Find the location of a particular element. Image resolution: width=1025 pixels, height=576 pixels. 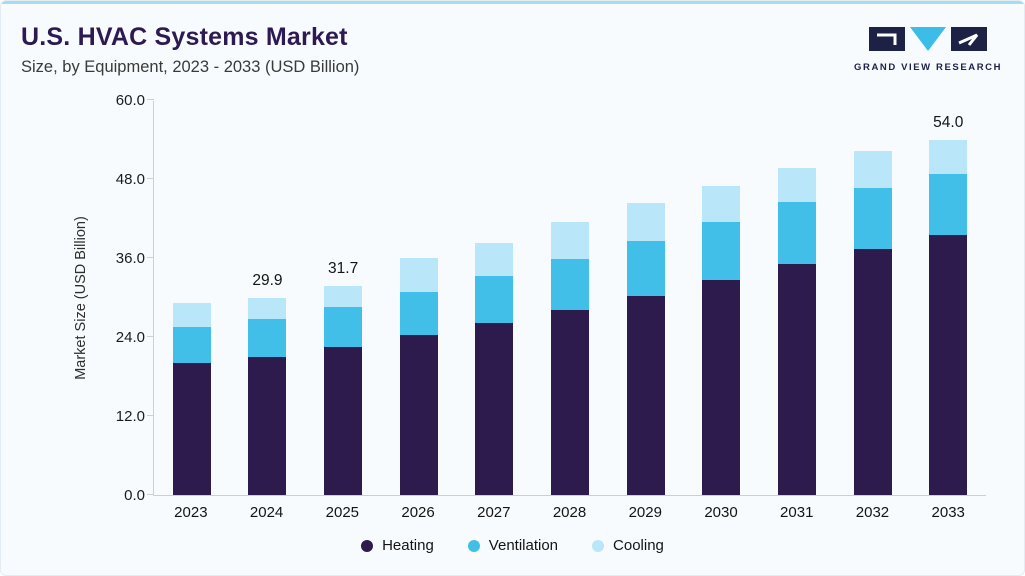

bar-group-2028 is located at coordinates (570, 298).